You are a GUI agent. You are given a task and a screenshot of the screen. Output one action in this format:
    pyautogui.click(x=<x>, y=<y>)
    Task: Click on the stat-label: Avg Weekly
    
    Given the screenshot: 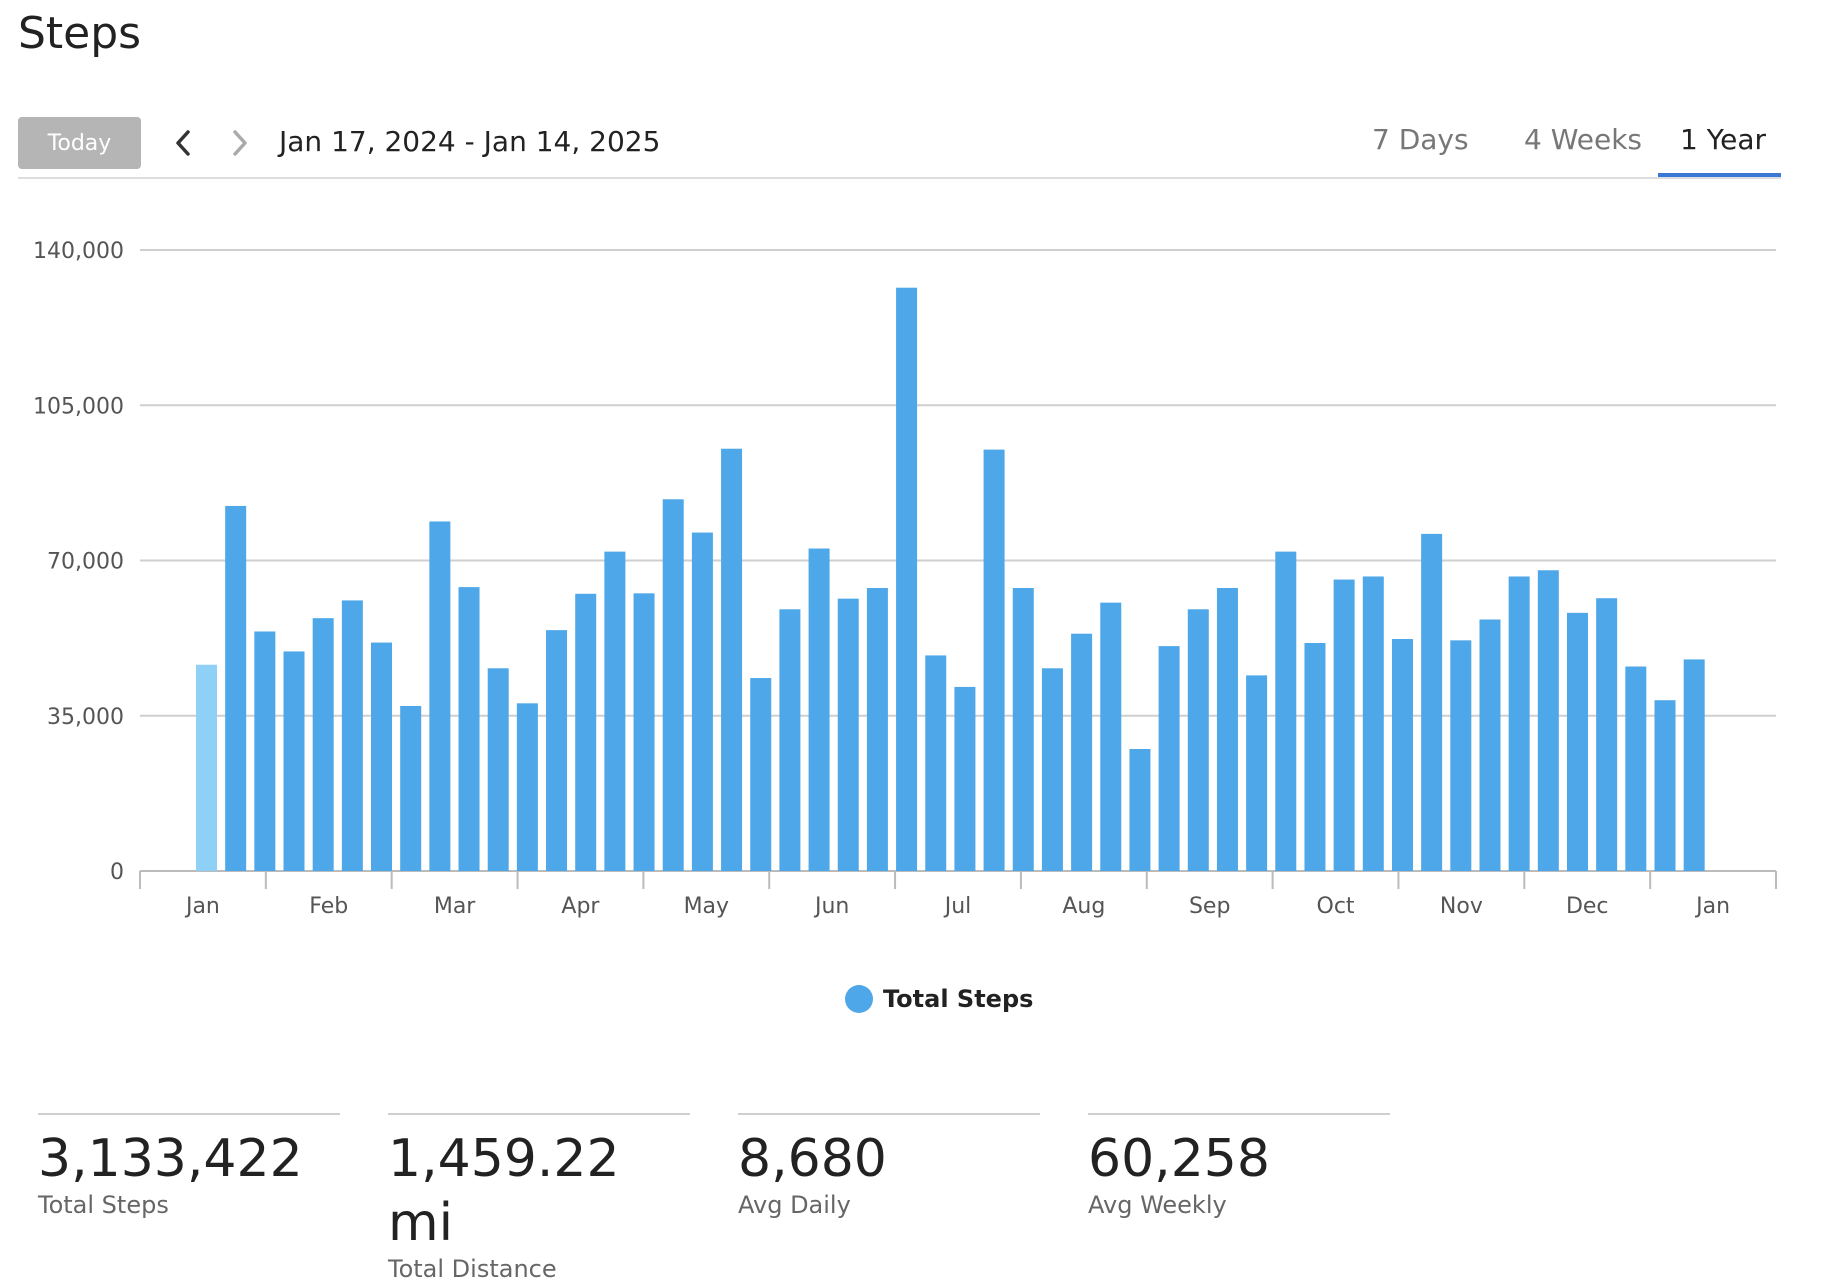 What is the action you would take?
    pyautogui.click(x=1157, y=1205)
    